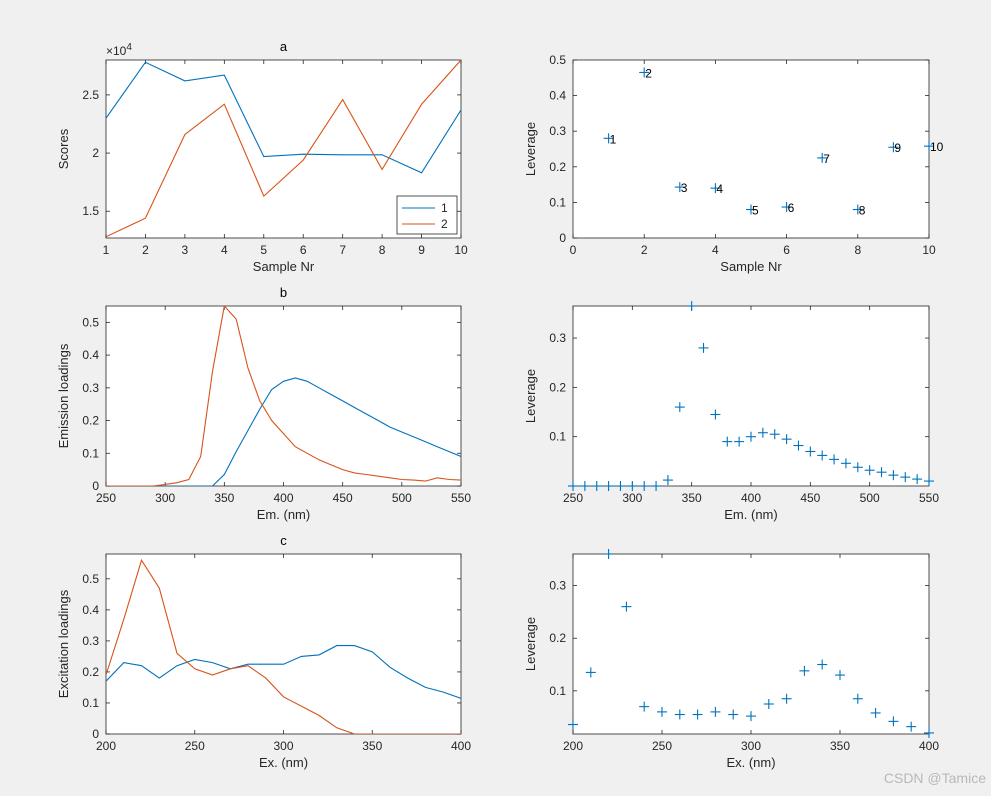 The width and height of the screenshot is (991, 796). I want to click on y-axis-label: Excitation loadings, so click(63, 643).